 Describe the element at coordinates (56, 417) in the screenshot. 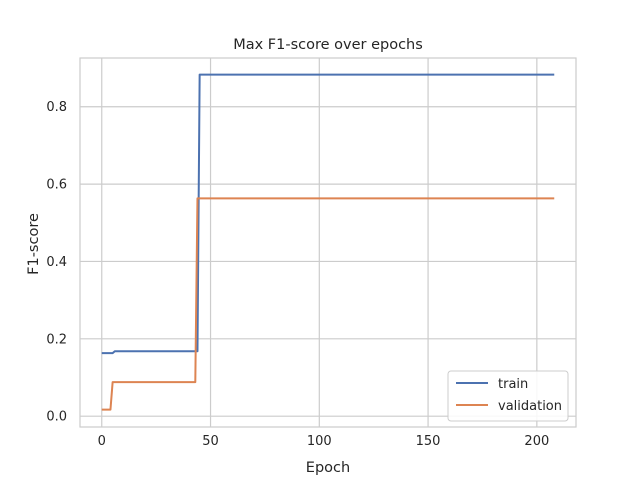

I see `y-tick-label: 0.0` at that location.